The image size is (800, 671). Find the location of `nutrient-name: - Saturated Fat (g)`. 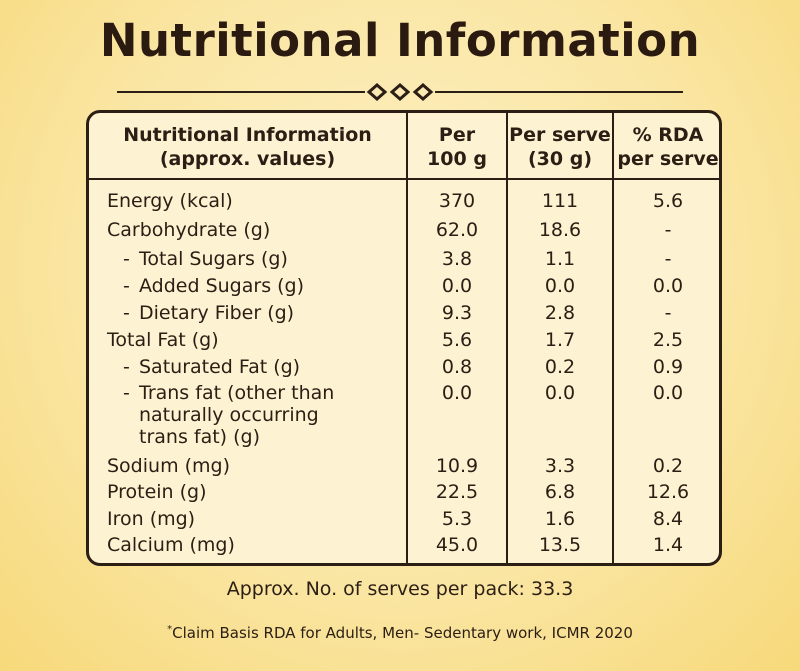

nutrient-name: - Saturated Fat (g) is located at coordinates (273, 367).